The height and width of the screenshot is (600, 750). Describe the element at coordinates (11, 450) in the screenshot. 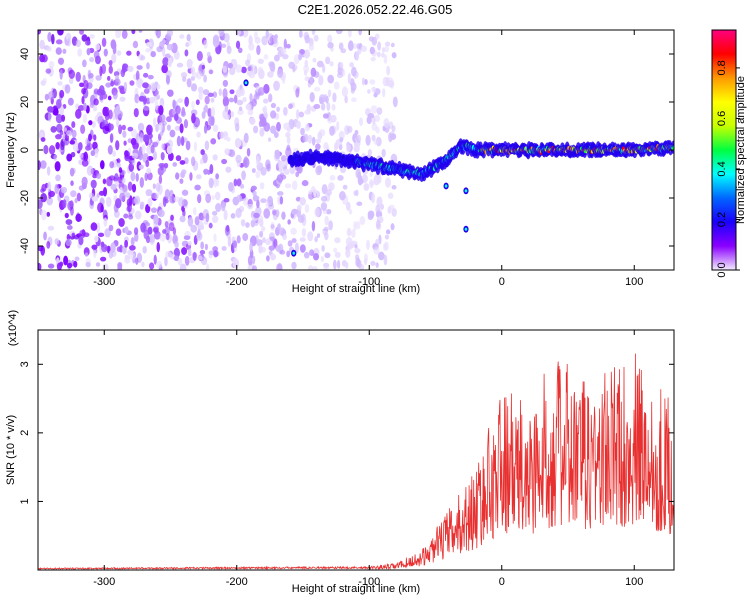

I see `snr-y-axis-label: SNR (10 * v/v)` at that location.